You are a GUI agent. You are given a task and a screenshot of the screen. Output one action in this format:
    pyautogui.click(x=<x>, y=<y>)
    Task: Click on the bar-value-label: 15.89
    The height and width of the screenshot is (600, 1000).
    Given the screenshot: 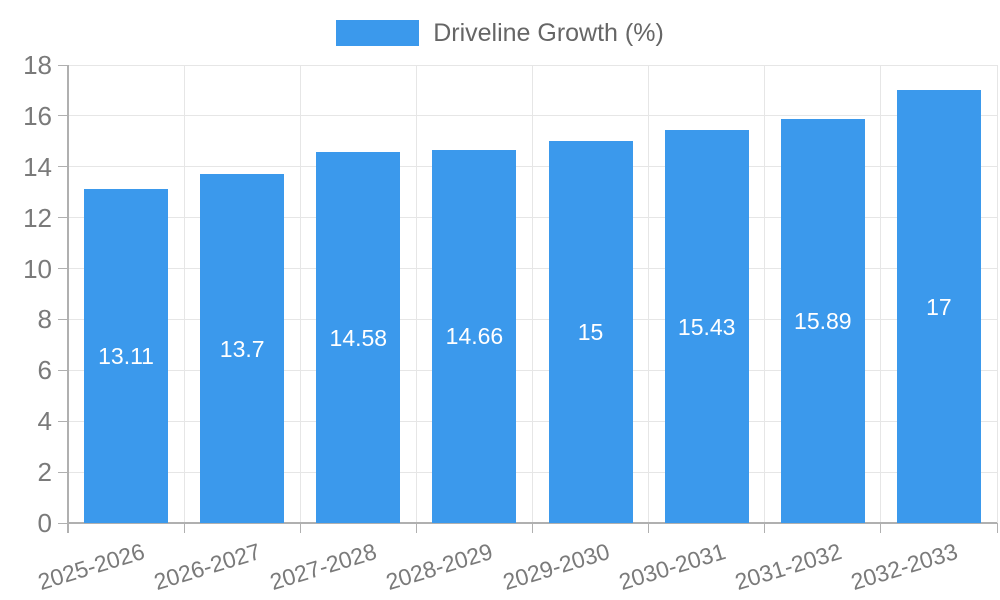 What is the action you would take?
    pyautogui.click(x=823, y=320)
    